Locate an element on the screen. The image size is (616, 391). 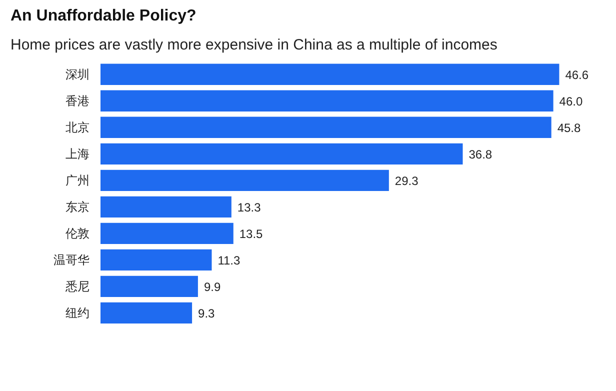
y-tick-label: 广州 is located at coordinates (78, 180).